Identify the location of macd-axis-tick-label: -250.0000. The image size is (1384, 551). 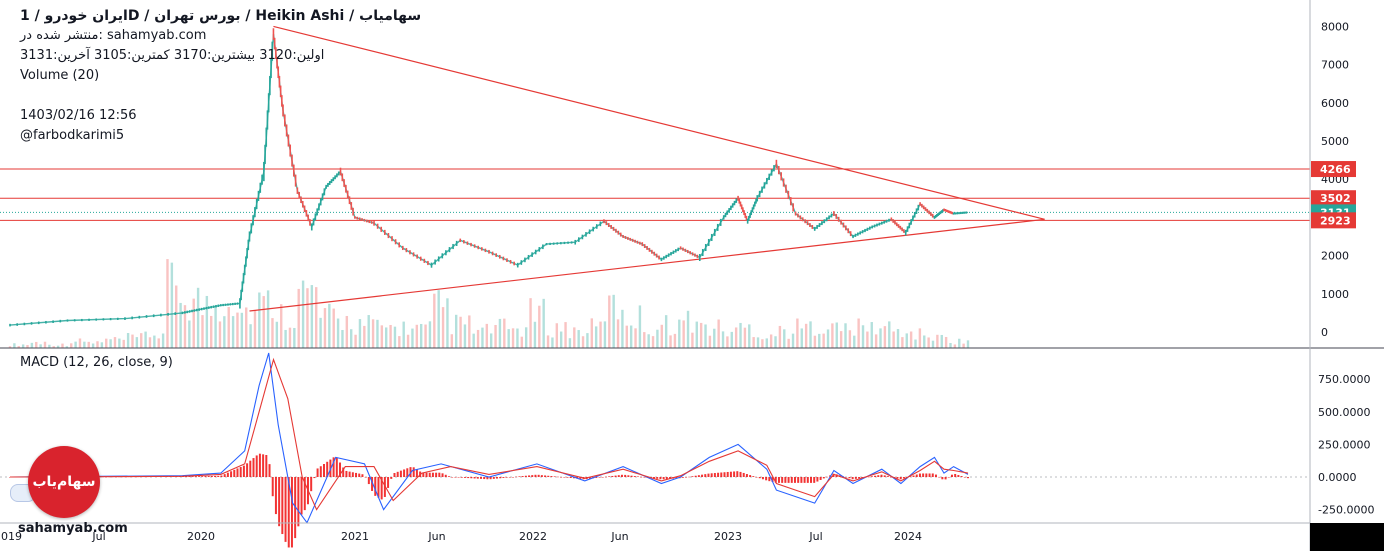
(1346, 510).